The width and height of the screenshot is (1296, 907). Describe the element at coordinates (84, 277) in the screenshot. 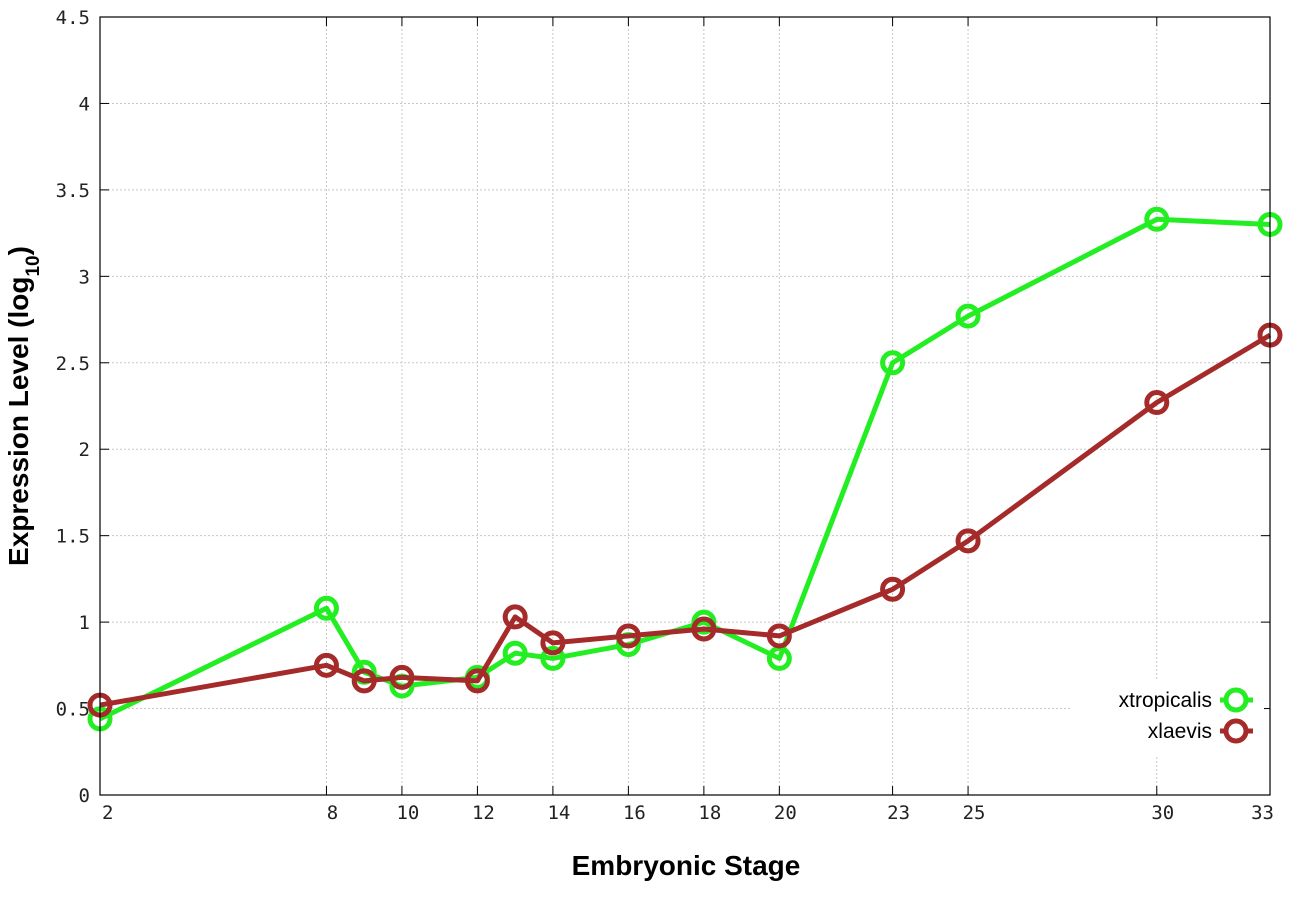

I see `y-tick-label: 3` at that location.